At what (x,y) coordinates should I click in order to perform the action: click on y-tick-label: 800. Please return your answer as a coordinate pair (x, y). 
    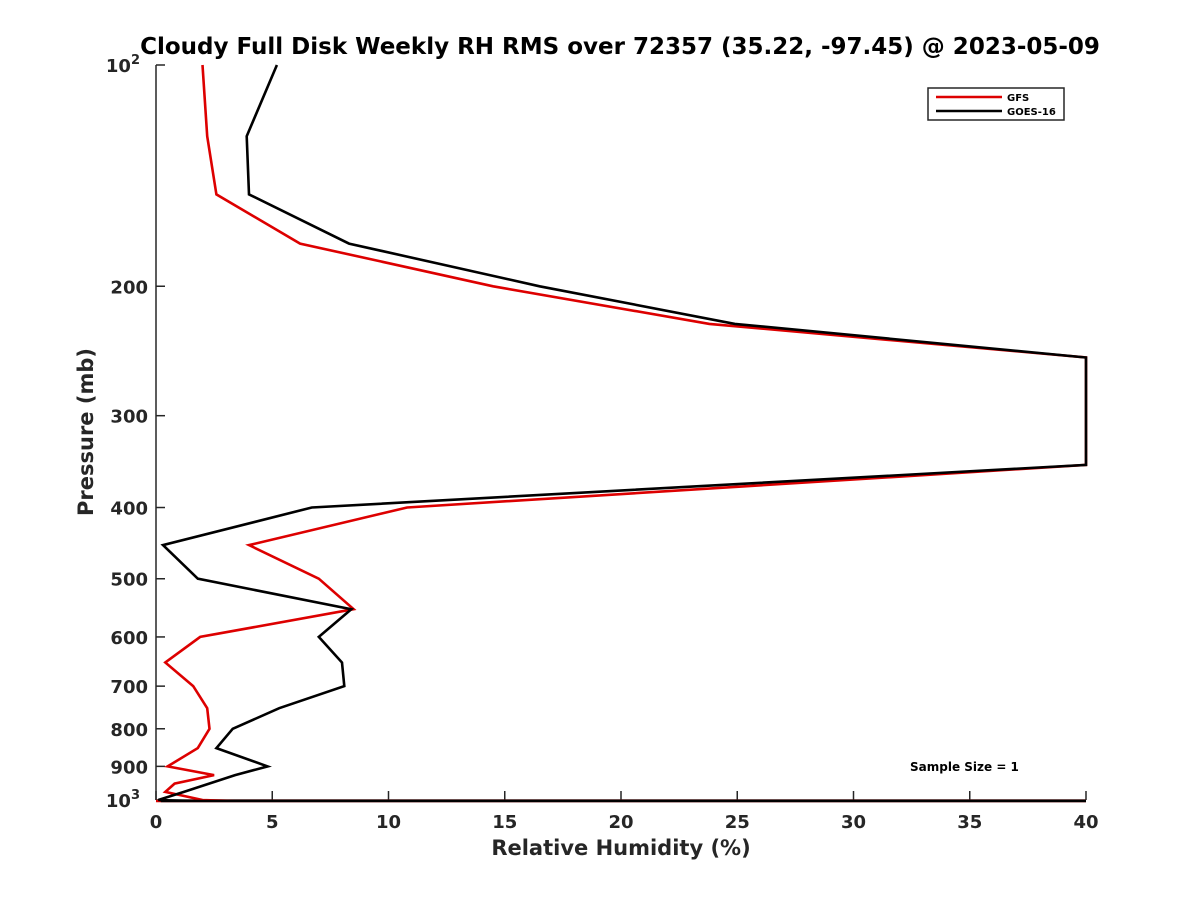
    Looking at the image, I should click on (129, 730).